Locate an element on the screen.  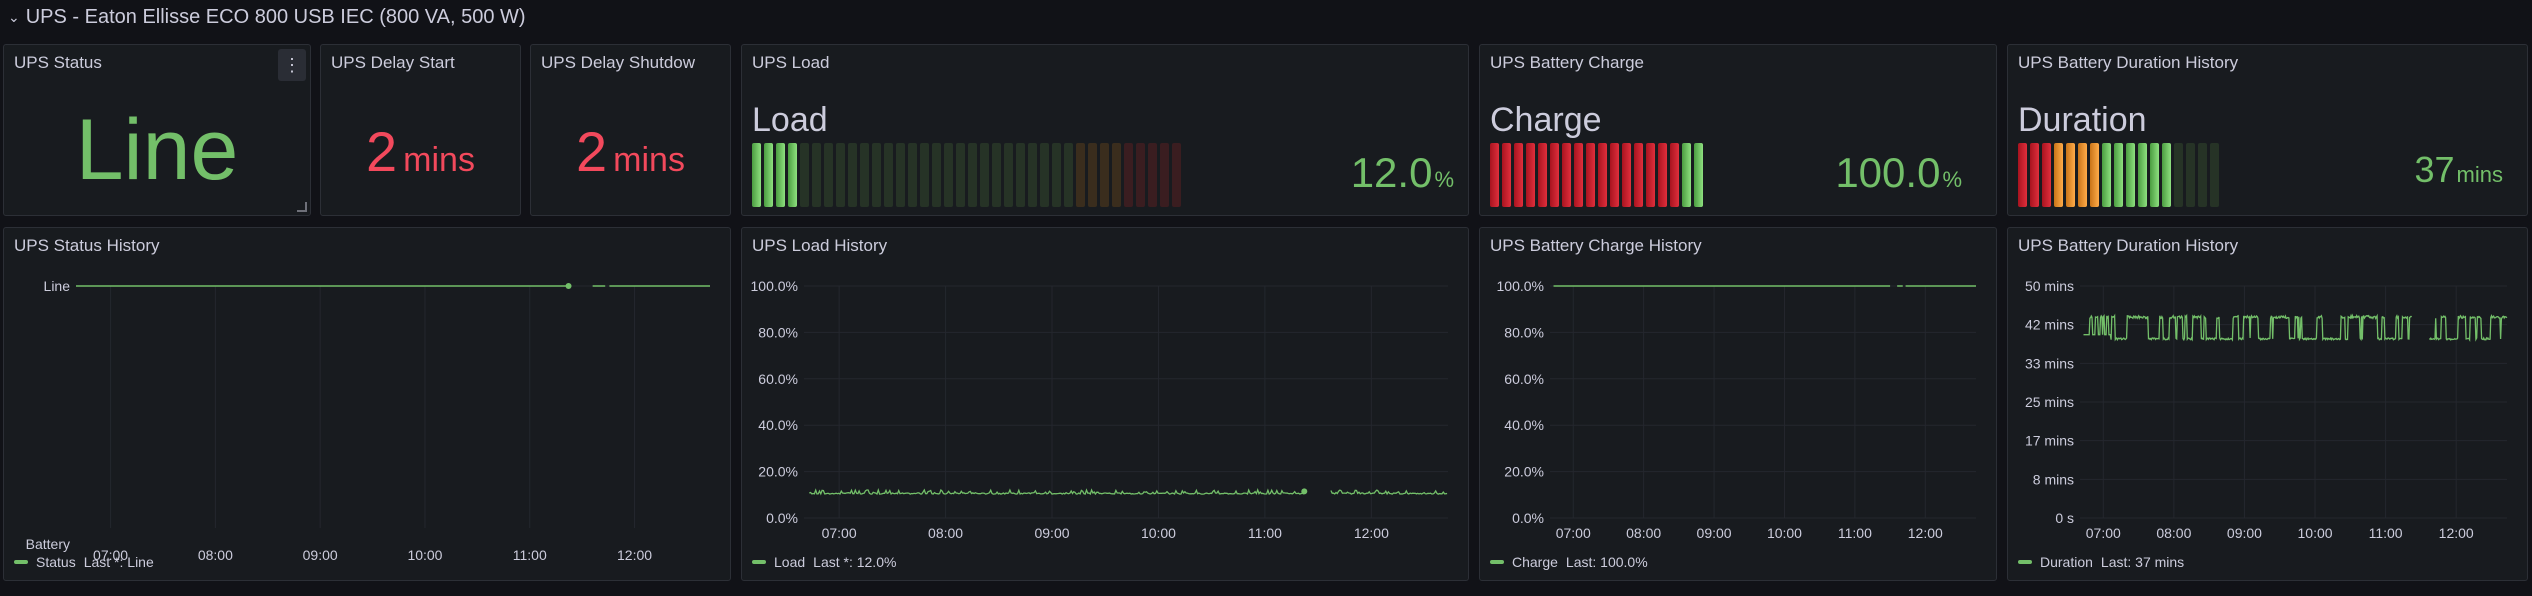
chevron-down-icon: ⌄ is located at coordinates (14, 16).